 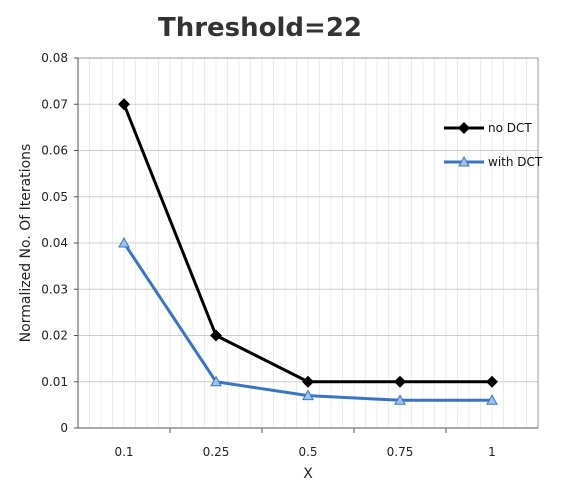 What do you see at coordinates (260, 28) in the screenshot?
I see `chart-title: Threshold=22` at bounding box center [260, 28].